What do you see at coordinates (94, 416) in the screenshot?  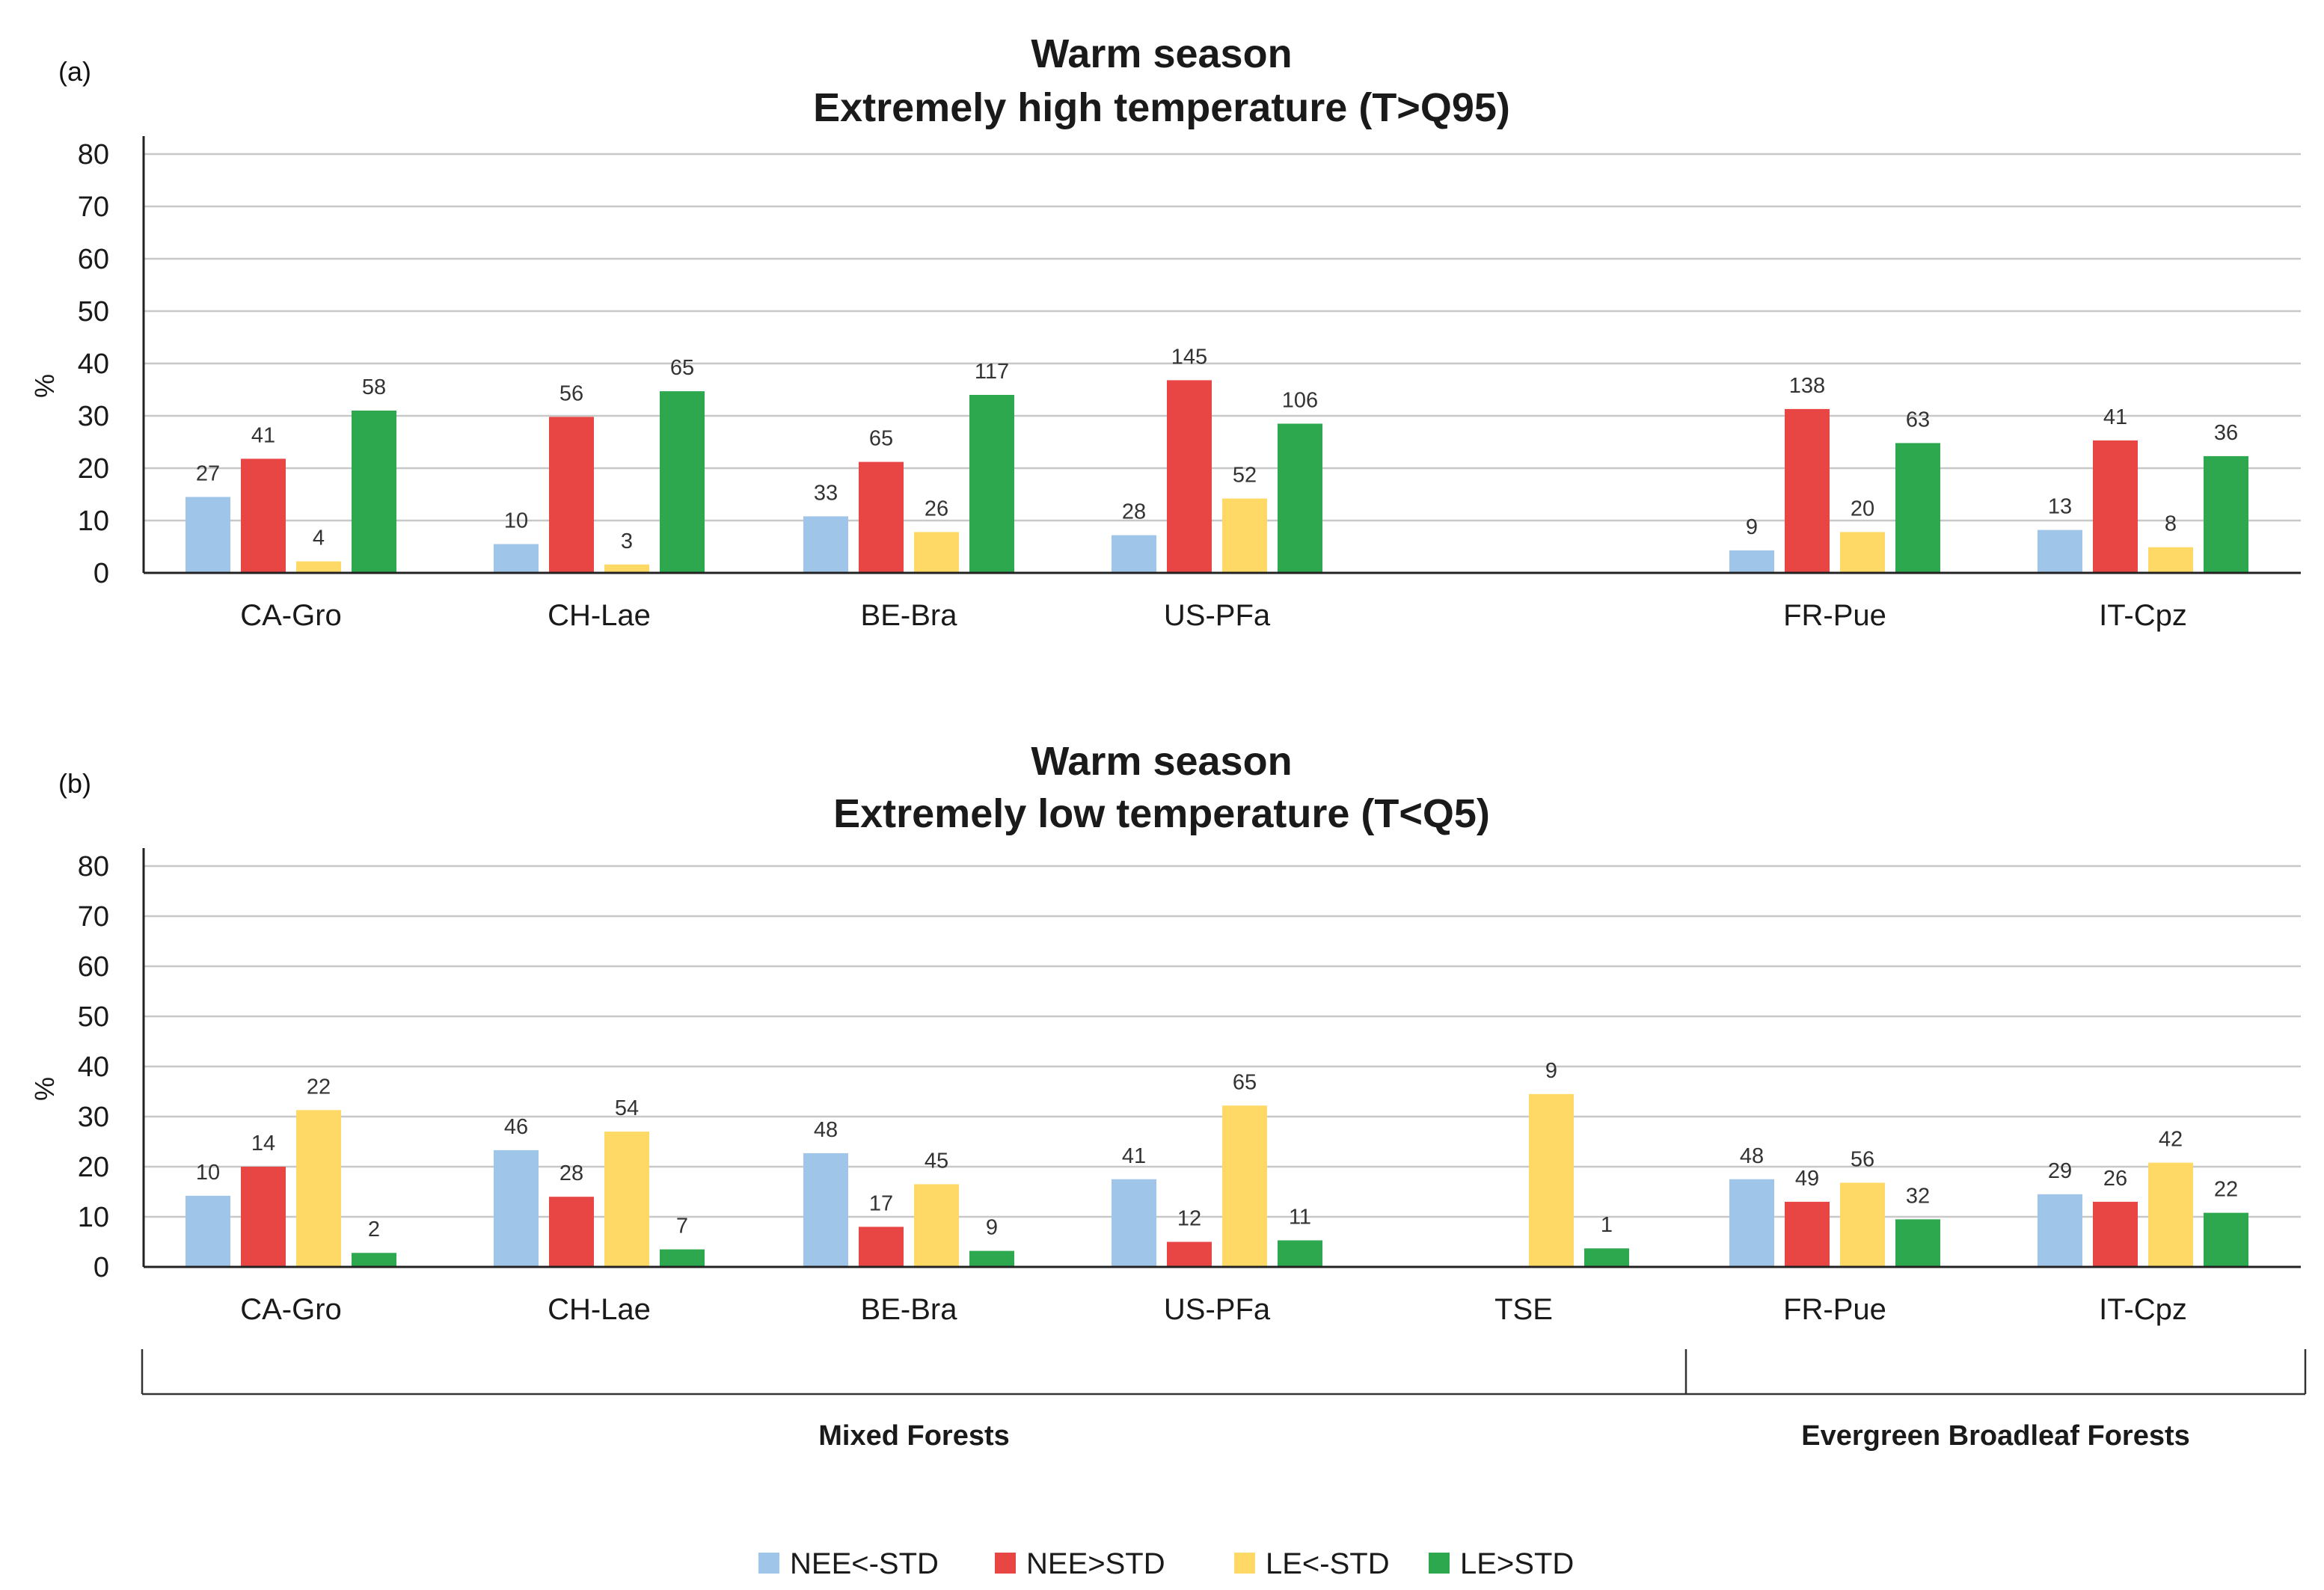 I see `panel-a-y-tick-label: 30` at bounding box center [94, 416].